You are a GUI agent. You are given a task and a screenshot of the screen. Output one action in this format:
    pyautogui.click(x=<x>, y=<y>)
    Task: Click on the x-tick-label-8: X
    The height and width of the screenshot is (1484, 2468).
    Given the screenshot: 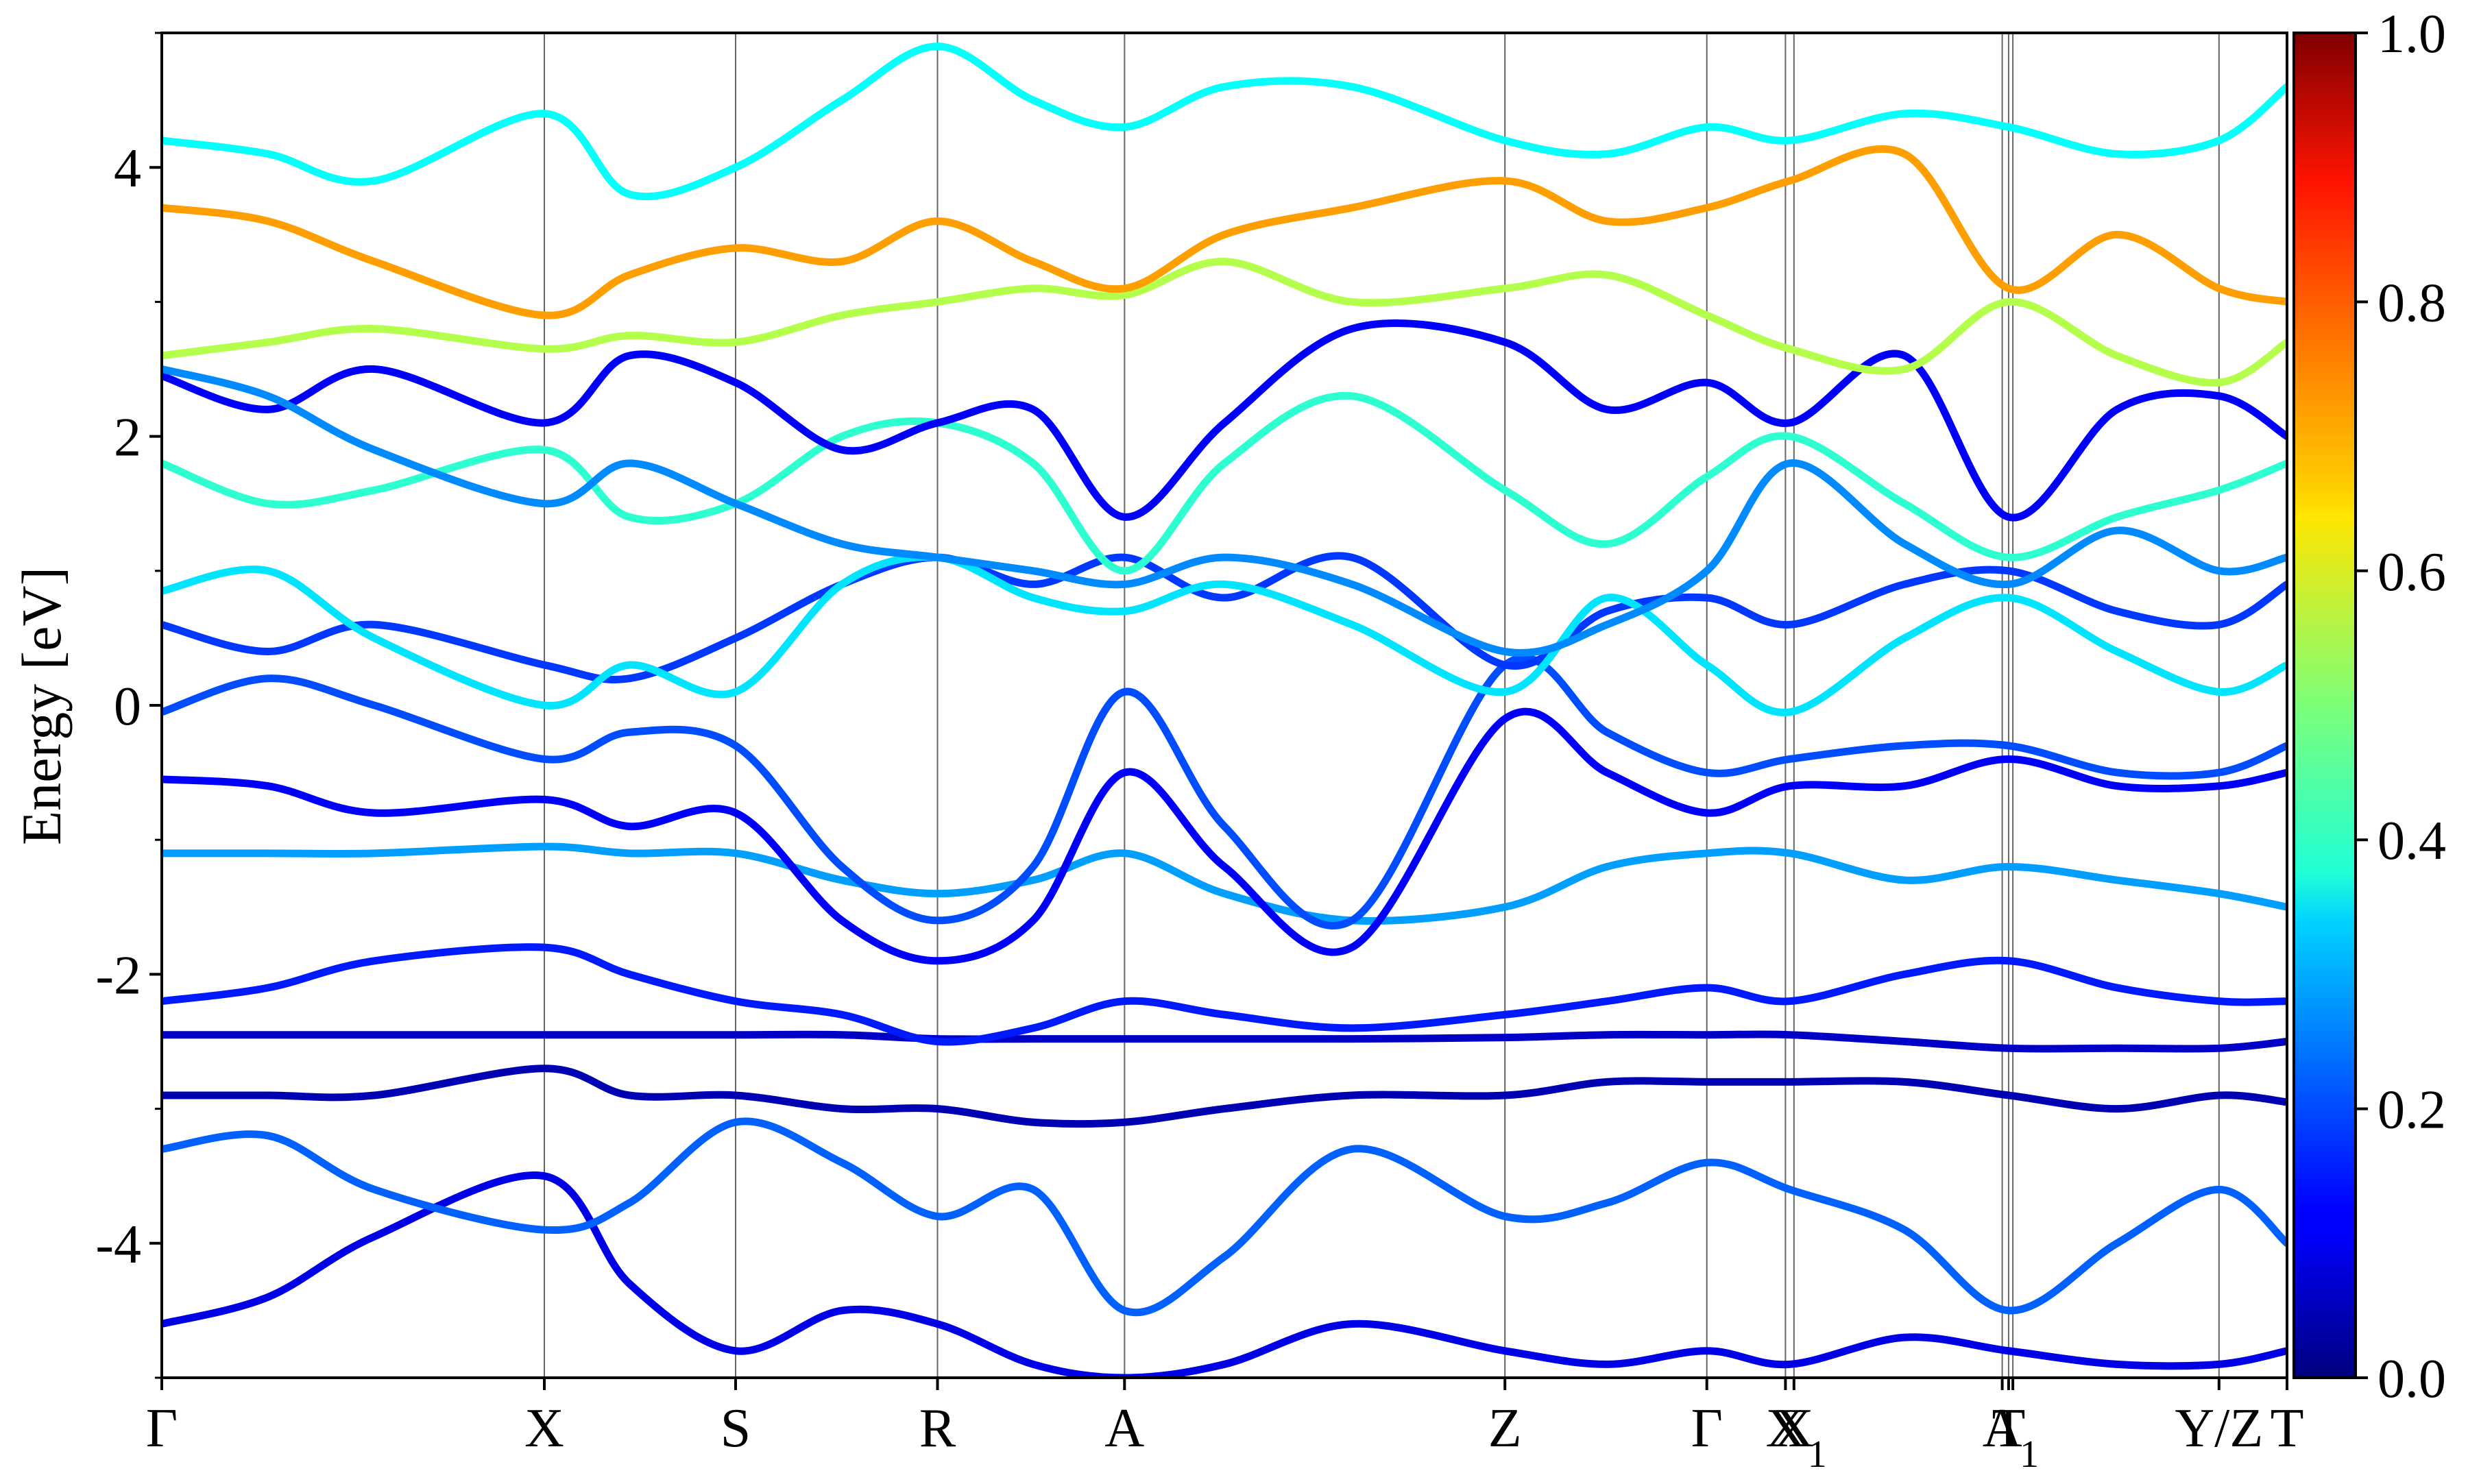 What is the action you would take?
    pyautogui.click(x=1794, y=1428)
    